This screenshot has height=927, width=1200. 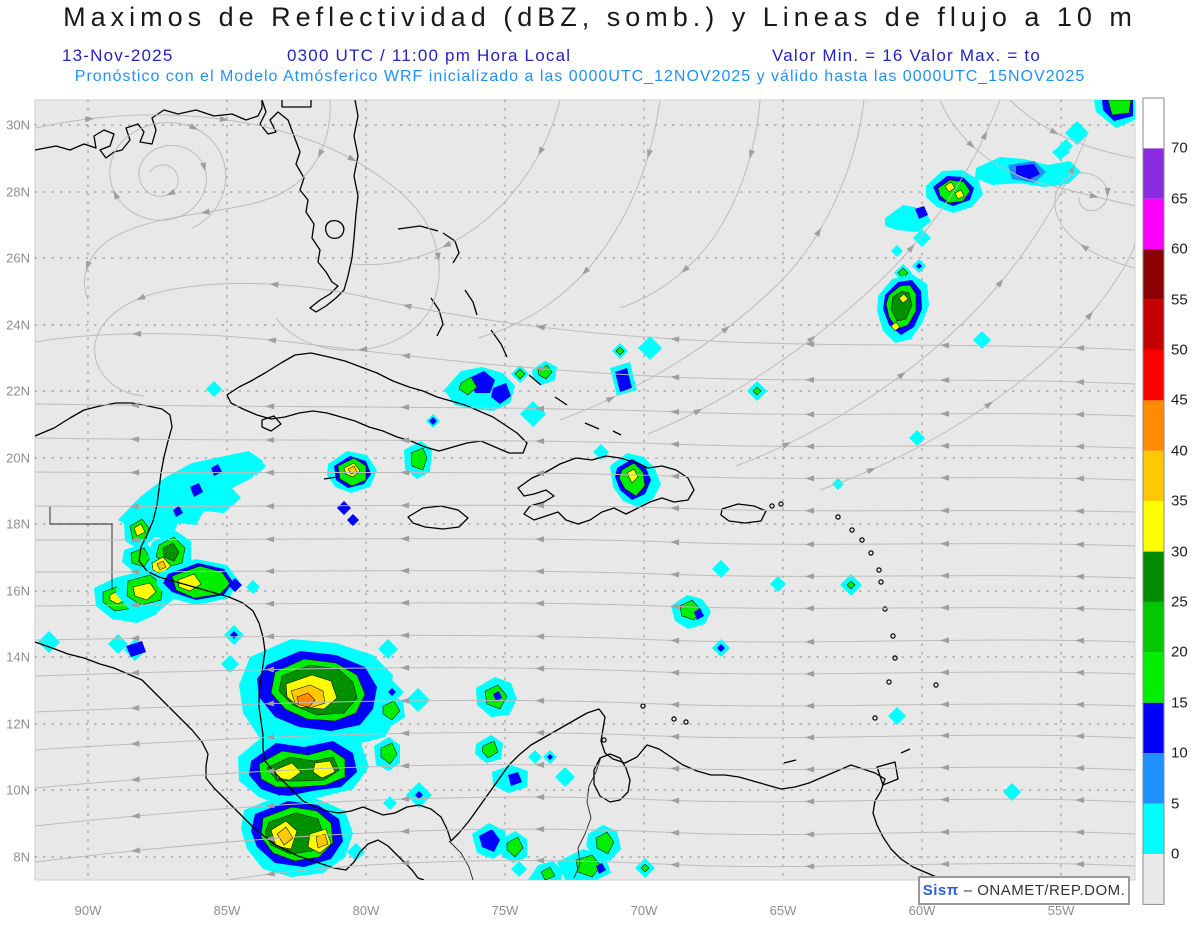 I want to click on colorbar-tick-label: 5, so click(x=1175, y=804).